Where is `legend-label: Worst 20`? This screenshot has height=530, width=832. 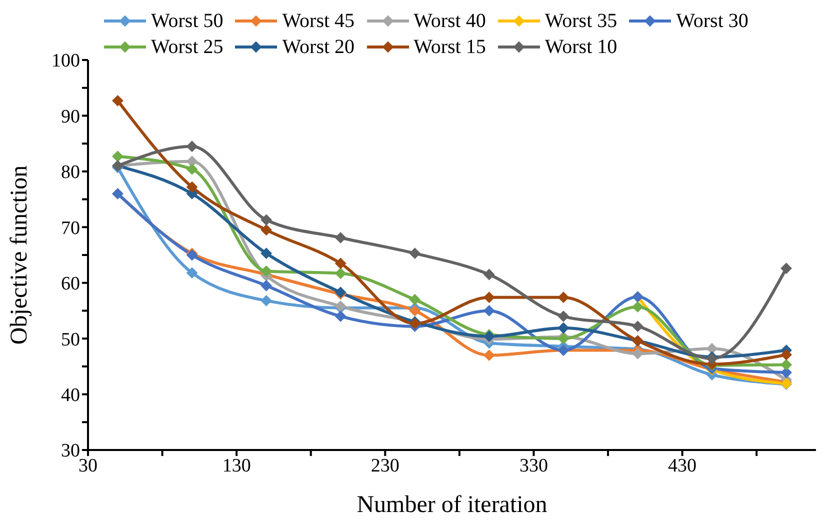
legend-label: Worst 20 is located at coordinates (318, 47).